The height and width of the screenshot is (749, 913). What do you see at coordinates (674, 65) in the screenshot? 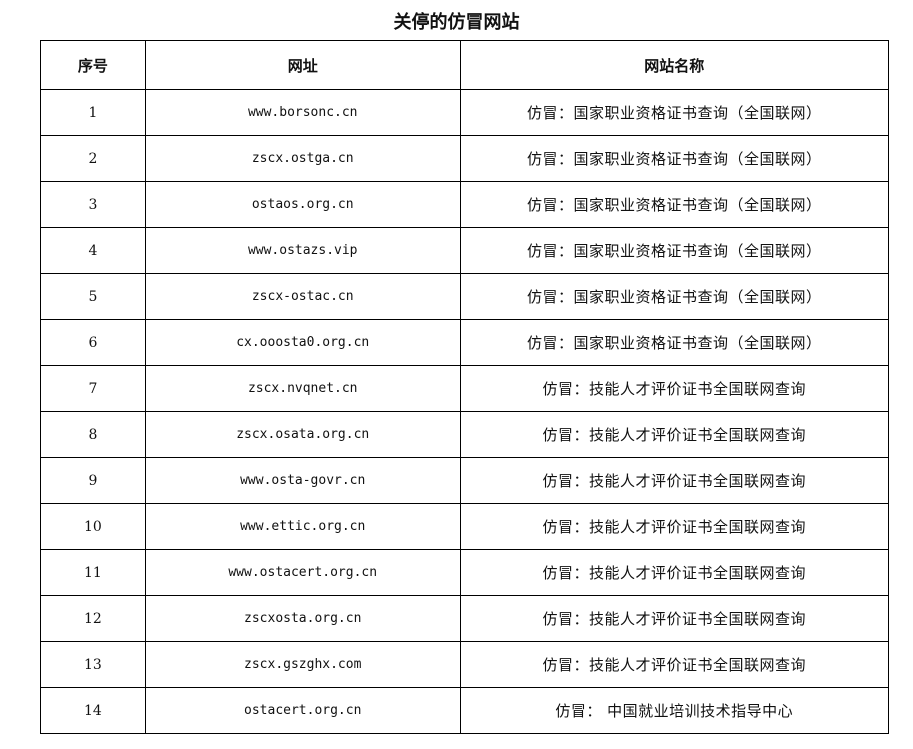
I see `header-site-name: 网站名称` at bounding box center [674, 65].